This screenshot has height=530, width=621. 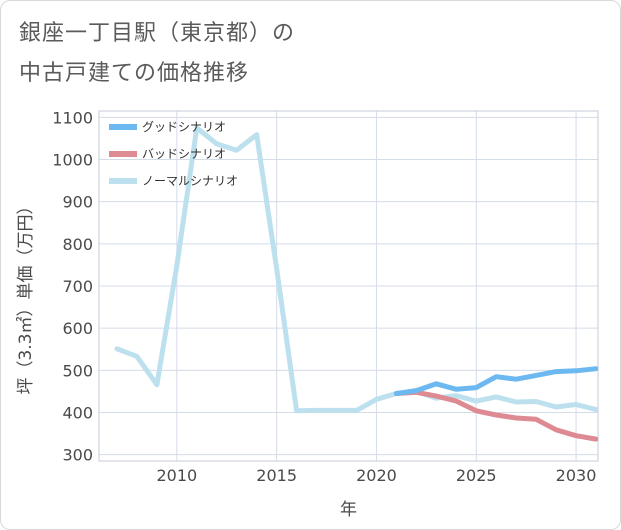 What do you see at coordinates (72, 117) in the screenshot?
I see `y-tick-label: 1100` at bounding box center [72, 117].